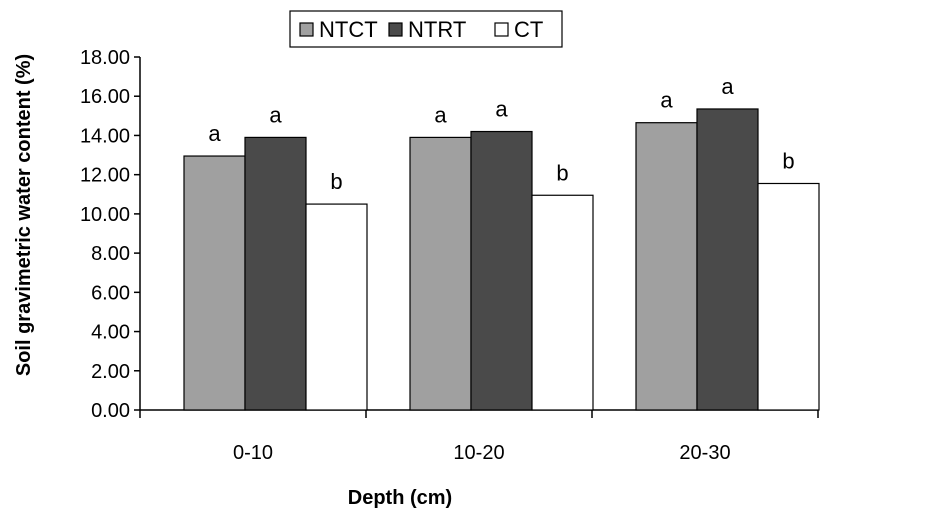 This screenshot has width=935, height=512. Describe the element at coordinates (105, 136) in the screenshot. I see `y-tick-label: 14.00` at that location.